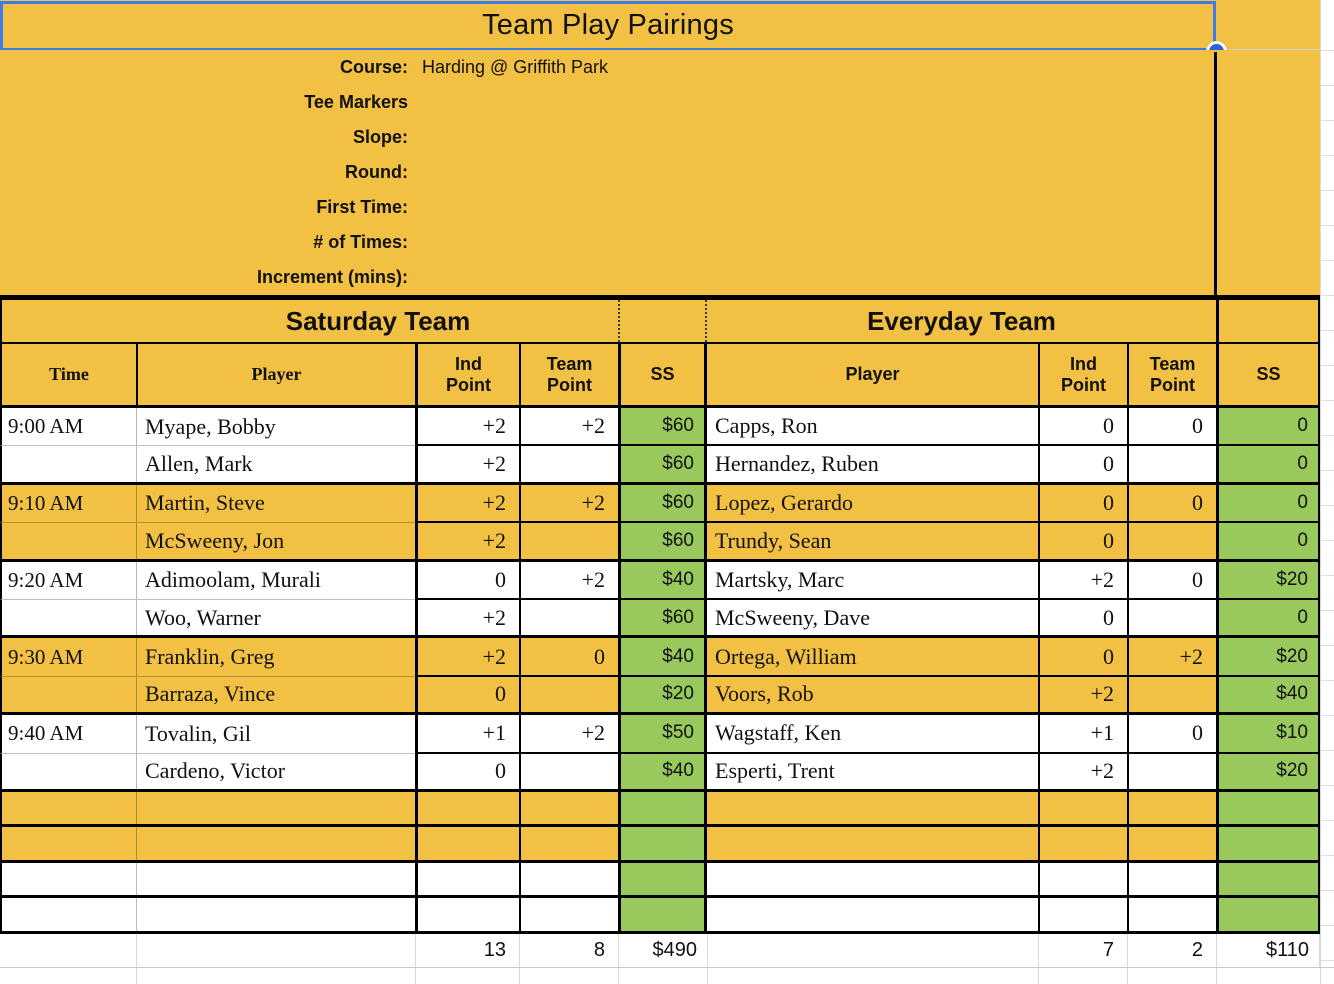 This screenshot has width=1334, height=984. Describe the element at coordinates (68, 657) in the screenshot. I see `cell-time: 9:30 AM` at that location.